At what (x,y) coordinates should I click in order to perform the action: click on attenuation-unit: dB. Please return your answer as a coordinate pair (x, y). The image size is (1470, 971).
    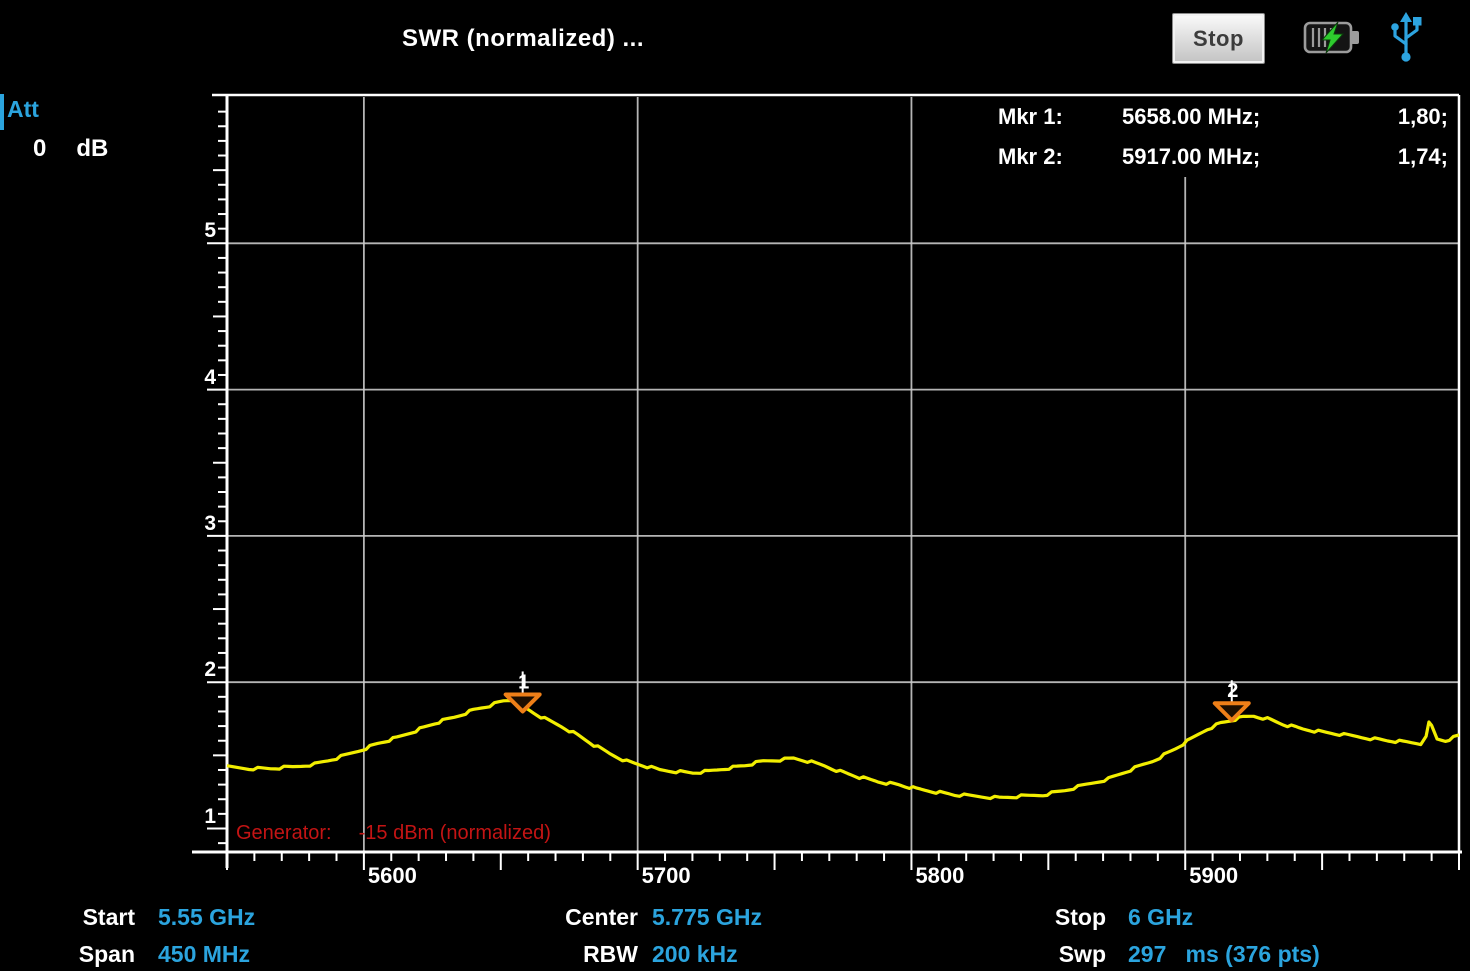
    Looking at the image, I should click on (92, 148).